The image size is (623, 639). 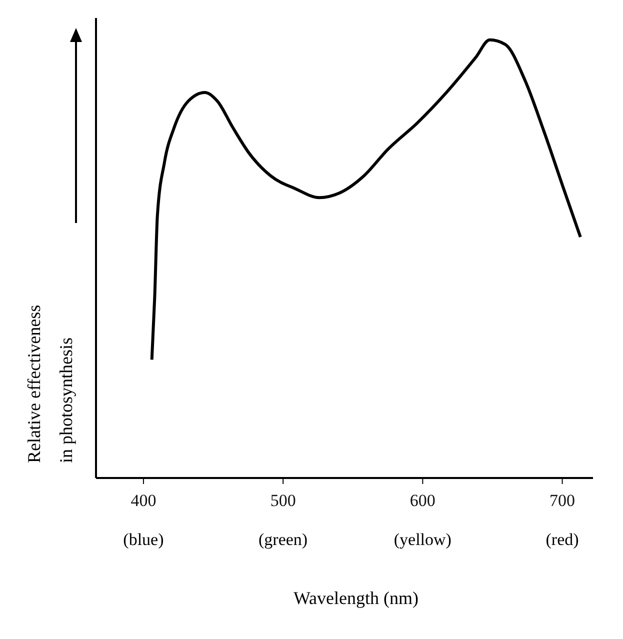 I want to click on x-tick-label: 700, so click(x=563, y=500).